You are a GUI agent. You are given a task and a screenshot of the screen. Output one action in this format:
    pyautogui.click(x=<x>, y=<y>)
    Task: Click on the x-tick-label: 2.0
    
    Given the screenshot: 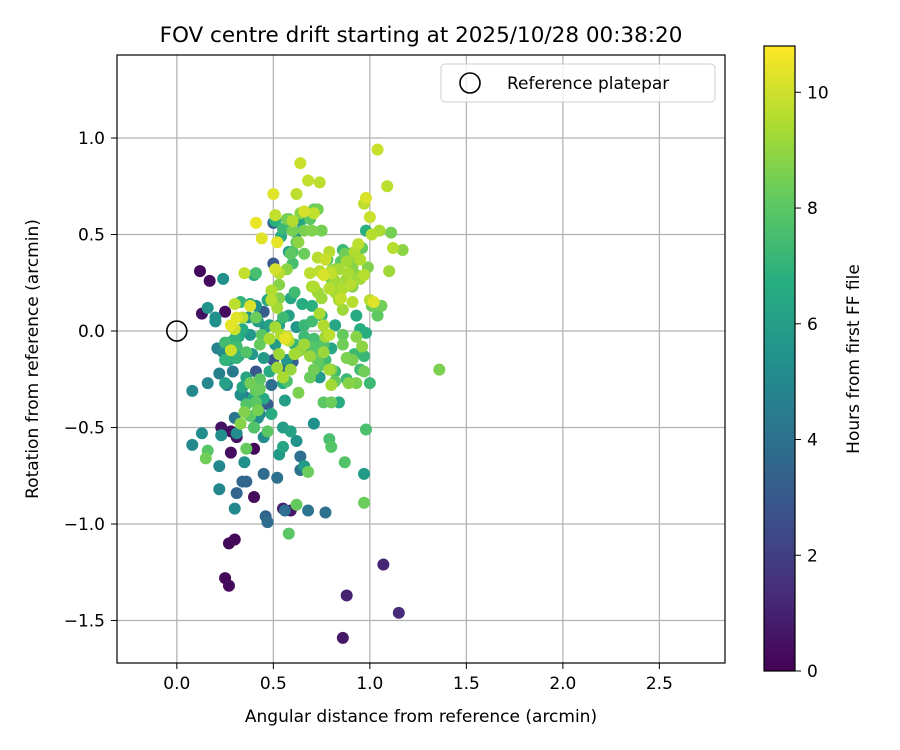 What is the action you would take?
    pyautogui.click(x=562, y=684)
    